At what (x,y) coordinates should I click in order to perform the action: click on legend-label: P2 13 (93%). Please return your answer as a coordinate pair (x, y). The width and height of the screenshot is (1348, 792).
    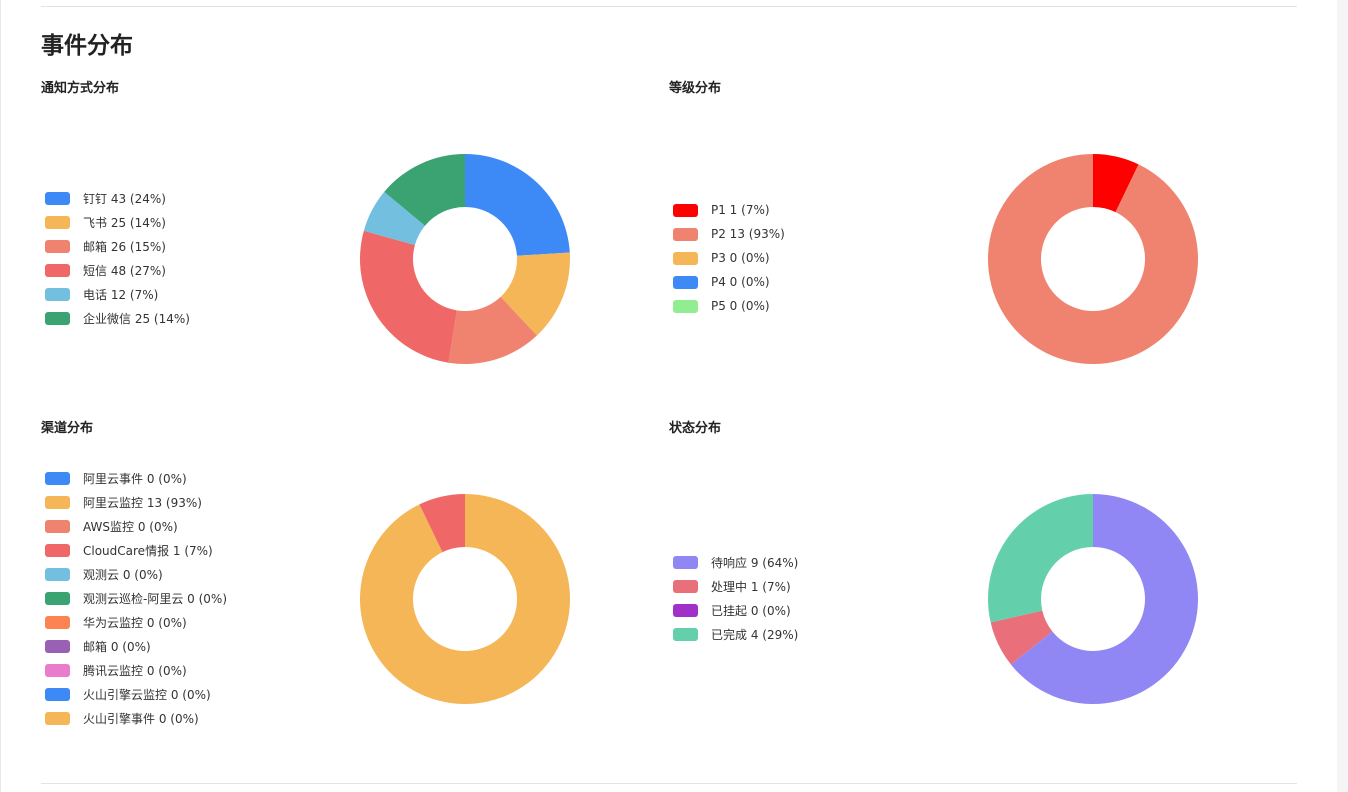
    Looking at the image, I should click on (748, 234).